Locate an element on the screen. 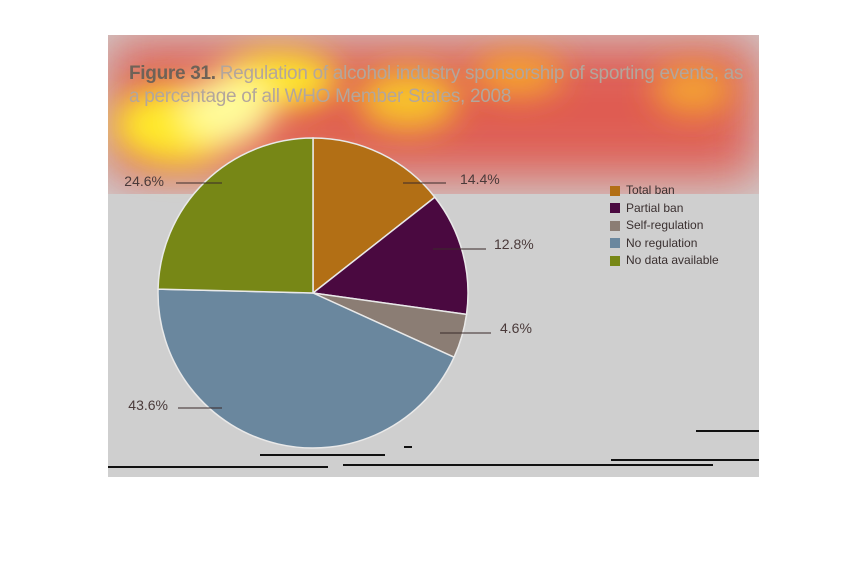 This screenshot has width=866, height=572. legend-label: No data available is located at coordinates (672, 260).